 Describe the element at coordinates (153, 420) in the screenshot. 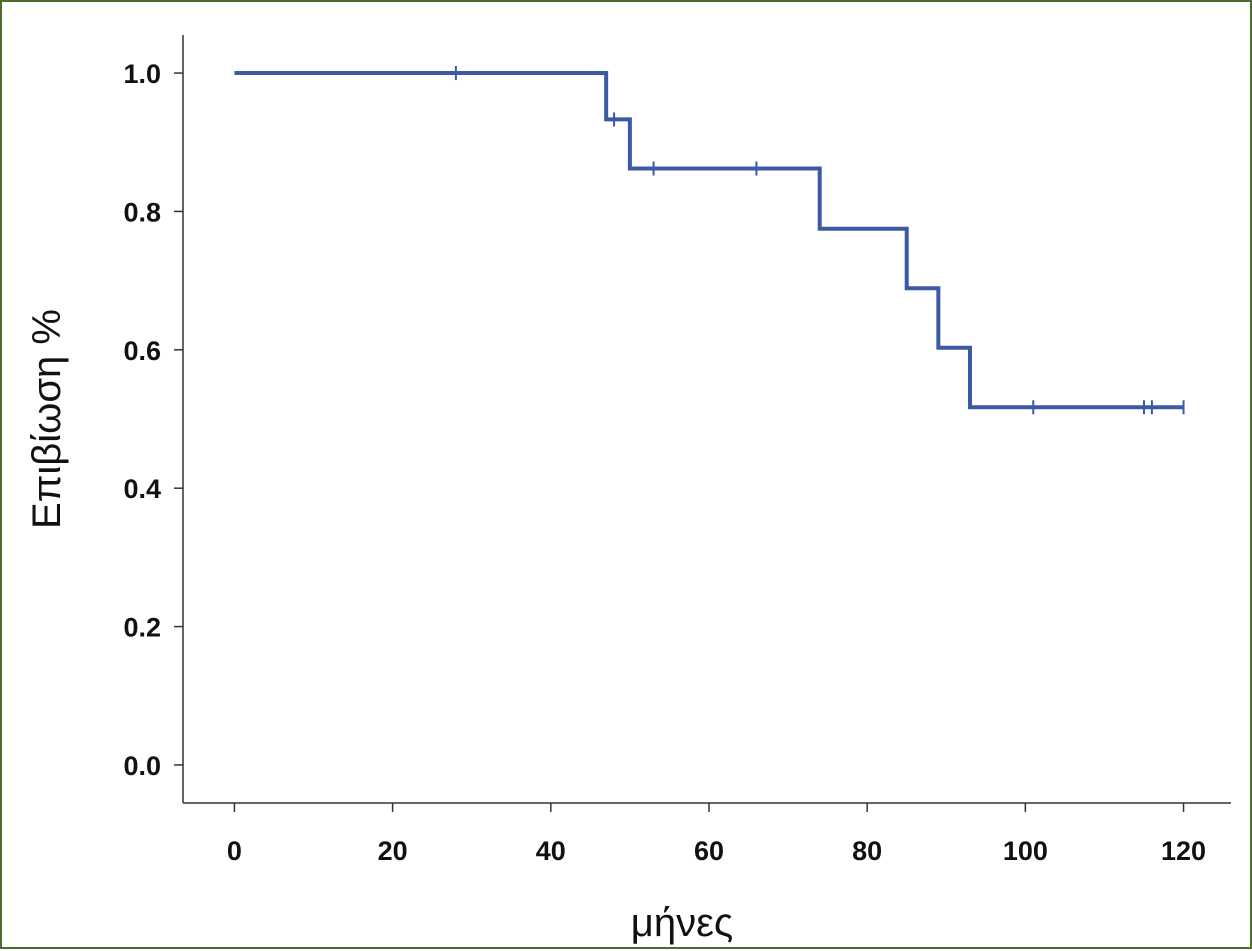

I see `y-ticks: 0.0 0.2 0.4 0.6 0.8 1.0` at that location.